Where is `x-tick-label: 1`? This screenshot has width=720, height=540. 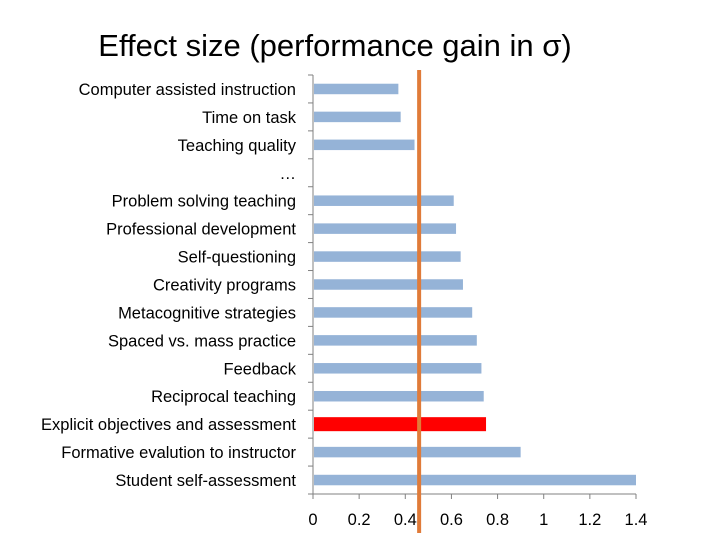
x-tick-label: 1 is located at coordinates (543, 520).